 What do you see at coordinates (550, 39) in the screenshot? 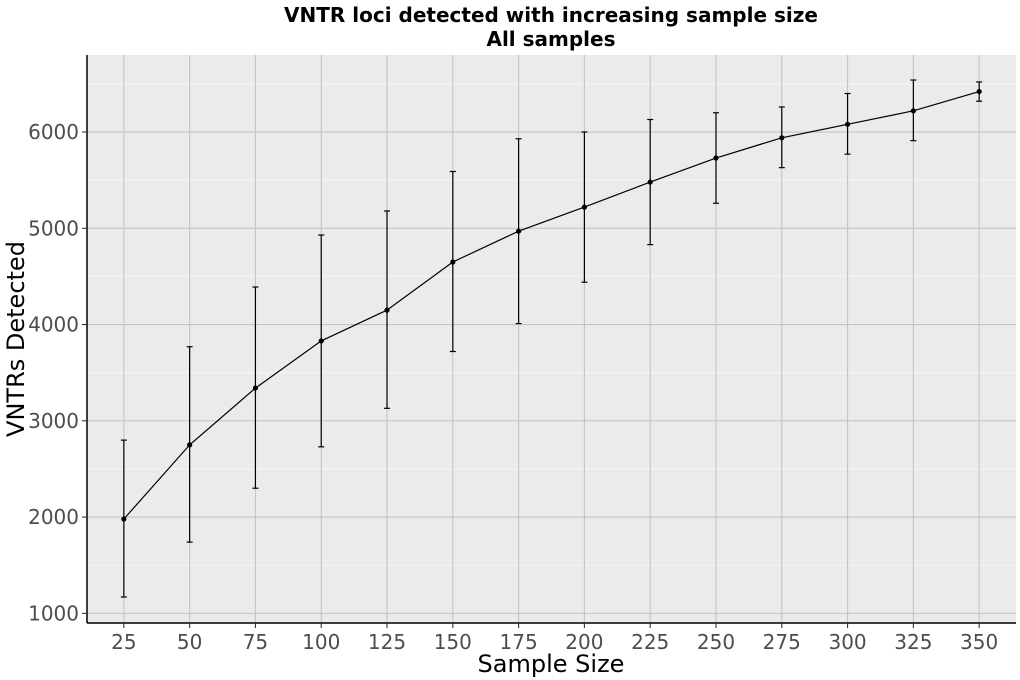
I see `chart-subtitle: All samples` at bounding box center [550, 39].